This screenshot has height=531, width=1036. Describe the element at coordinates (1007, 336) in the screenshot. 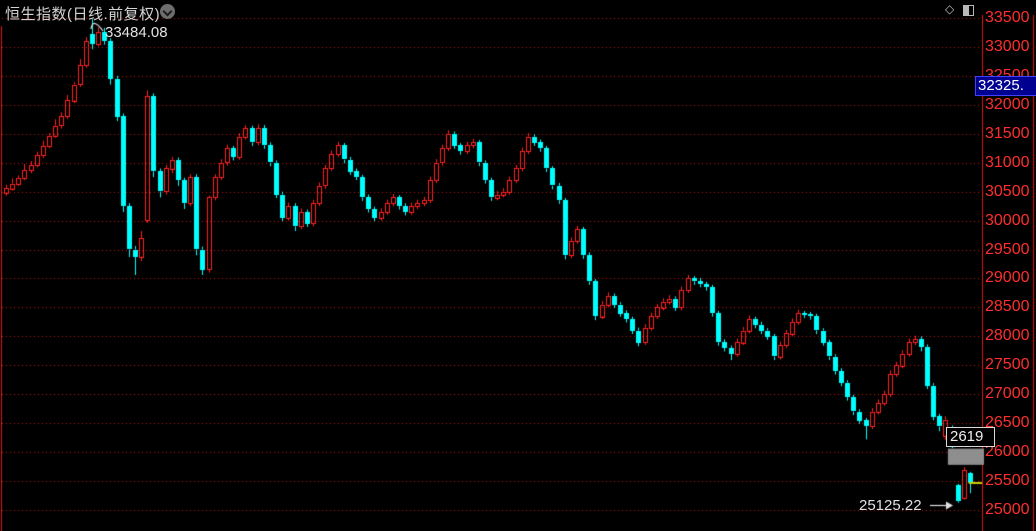

I see `y-axis-tick-label: 28000` at that location.